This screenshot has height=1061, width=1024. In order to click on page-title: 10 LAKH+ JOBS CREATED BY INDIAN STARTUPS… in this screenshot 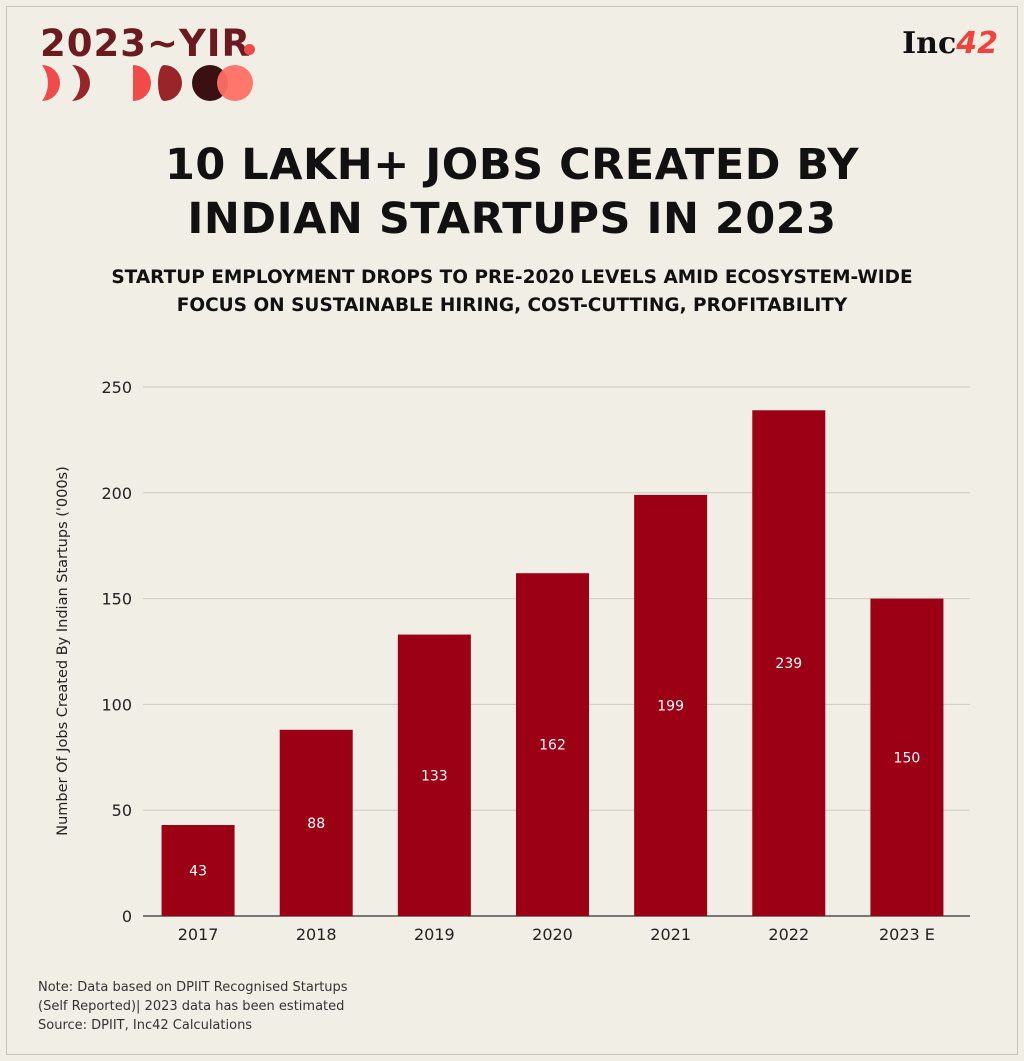, I will do `click(512, 192)`.